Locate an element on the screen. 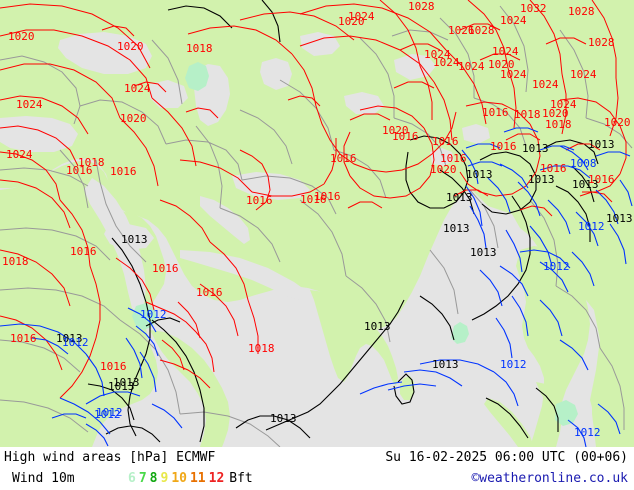  beaufort-step-10: 10 is located at coordinates (179, 478).